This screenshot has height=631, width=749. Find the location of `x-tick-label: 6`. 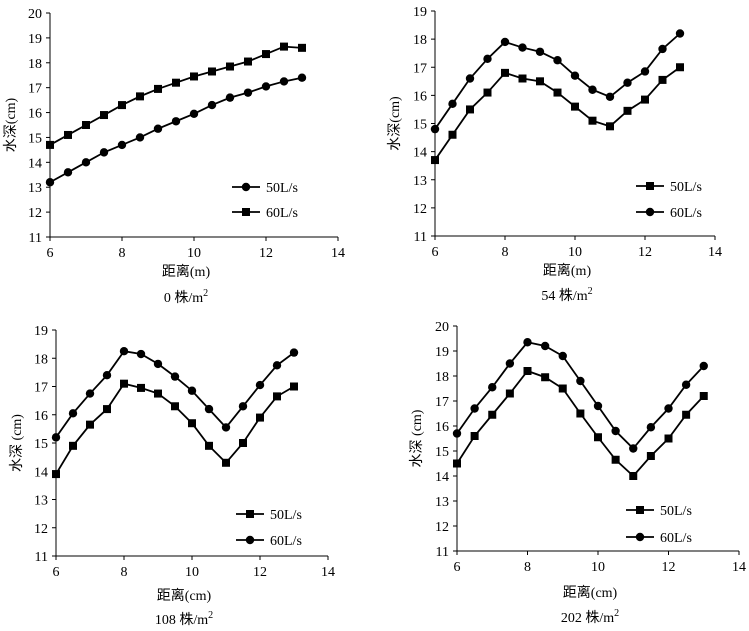

x-tick-label: 6 is located at coordinates (50, 253).